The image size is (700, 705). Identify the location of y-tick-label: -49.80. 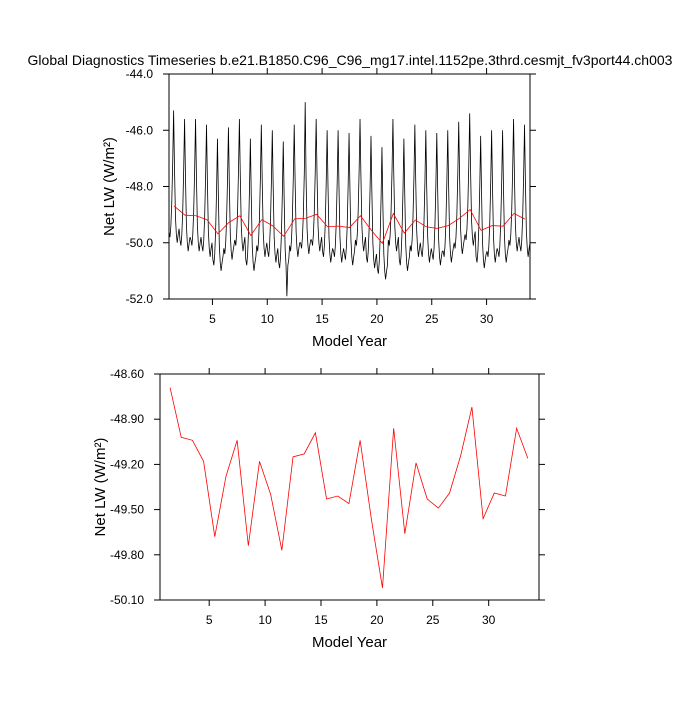
(127, 555).